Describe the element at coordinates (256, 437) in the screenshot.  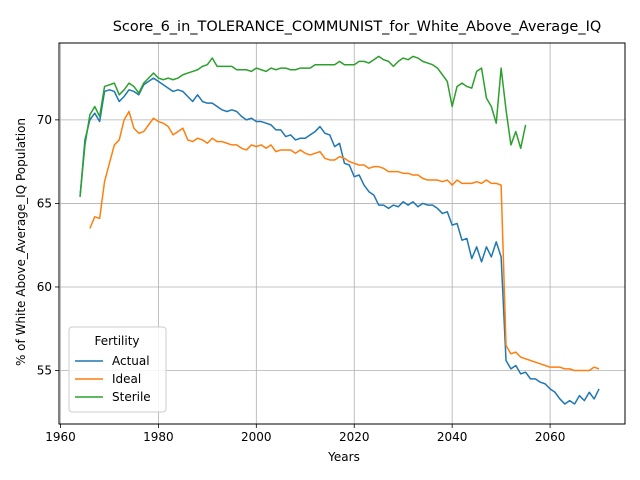
I see `x-tick-label: 2000` at that location.